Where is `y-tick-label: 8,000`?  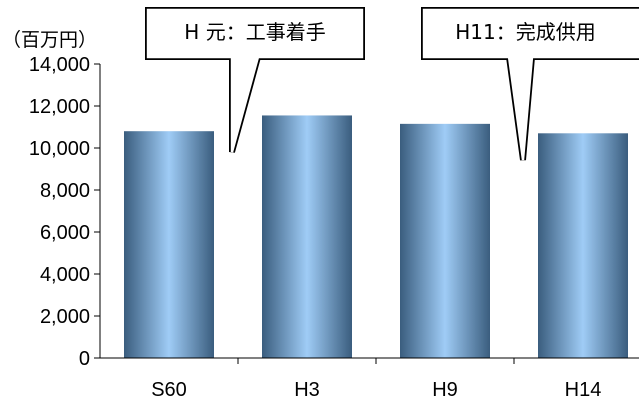
y-tick-label: 8,000 is located at coordinates (65, 191).